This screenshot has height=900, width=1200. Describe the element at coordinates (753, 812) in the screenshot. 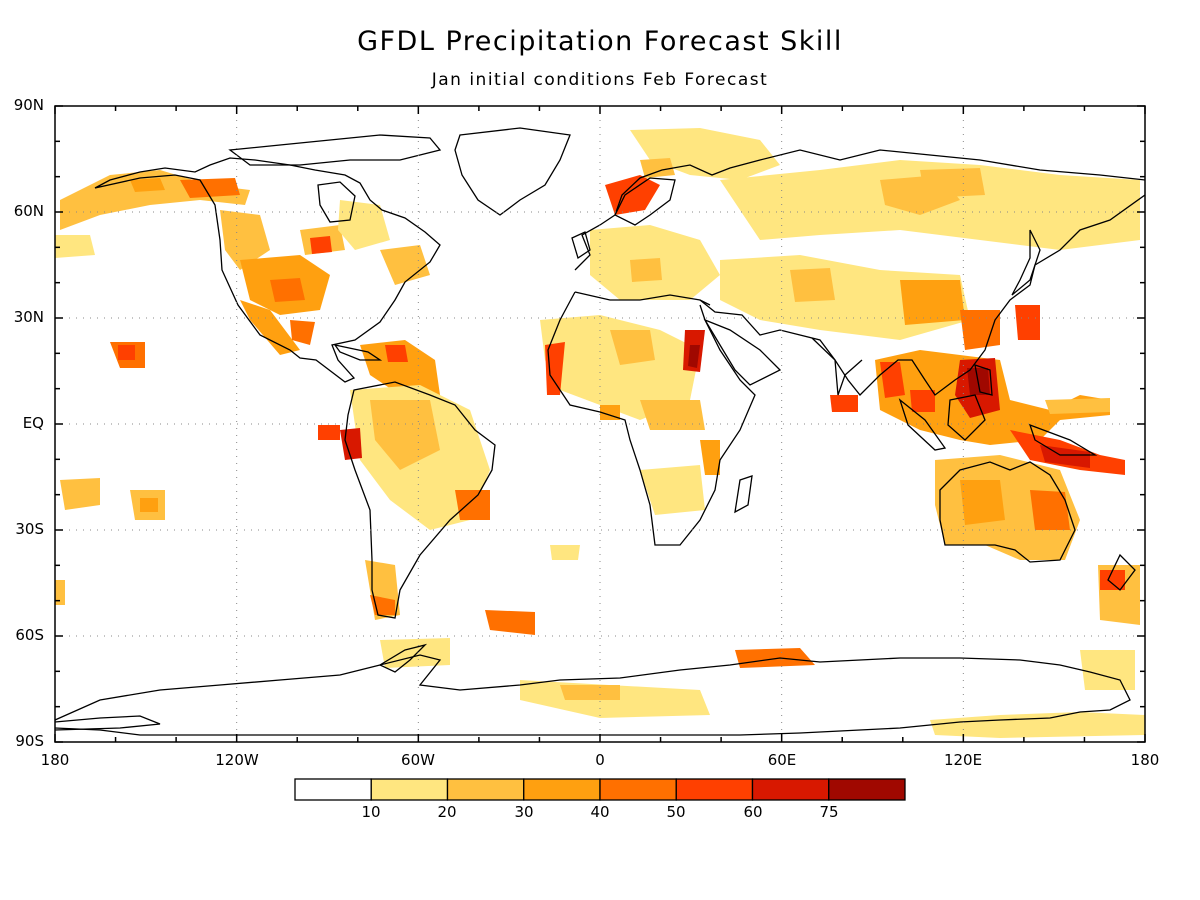

I see `colorbar-label: 60` at that location.